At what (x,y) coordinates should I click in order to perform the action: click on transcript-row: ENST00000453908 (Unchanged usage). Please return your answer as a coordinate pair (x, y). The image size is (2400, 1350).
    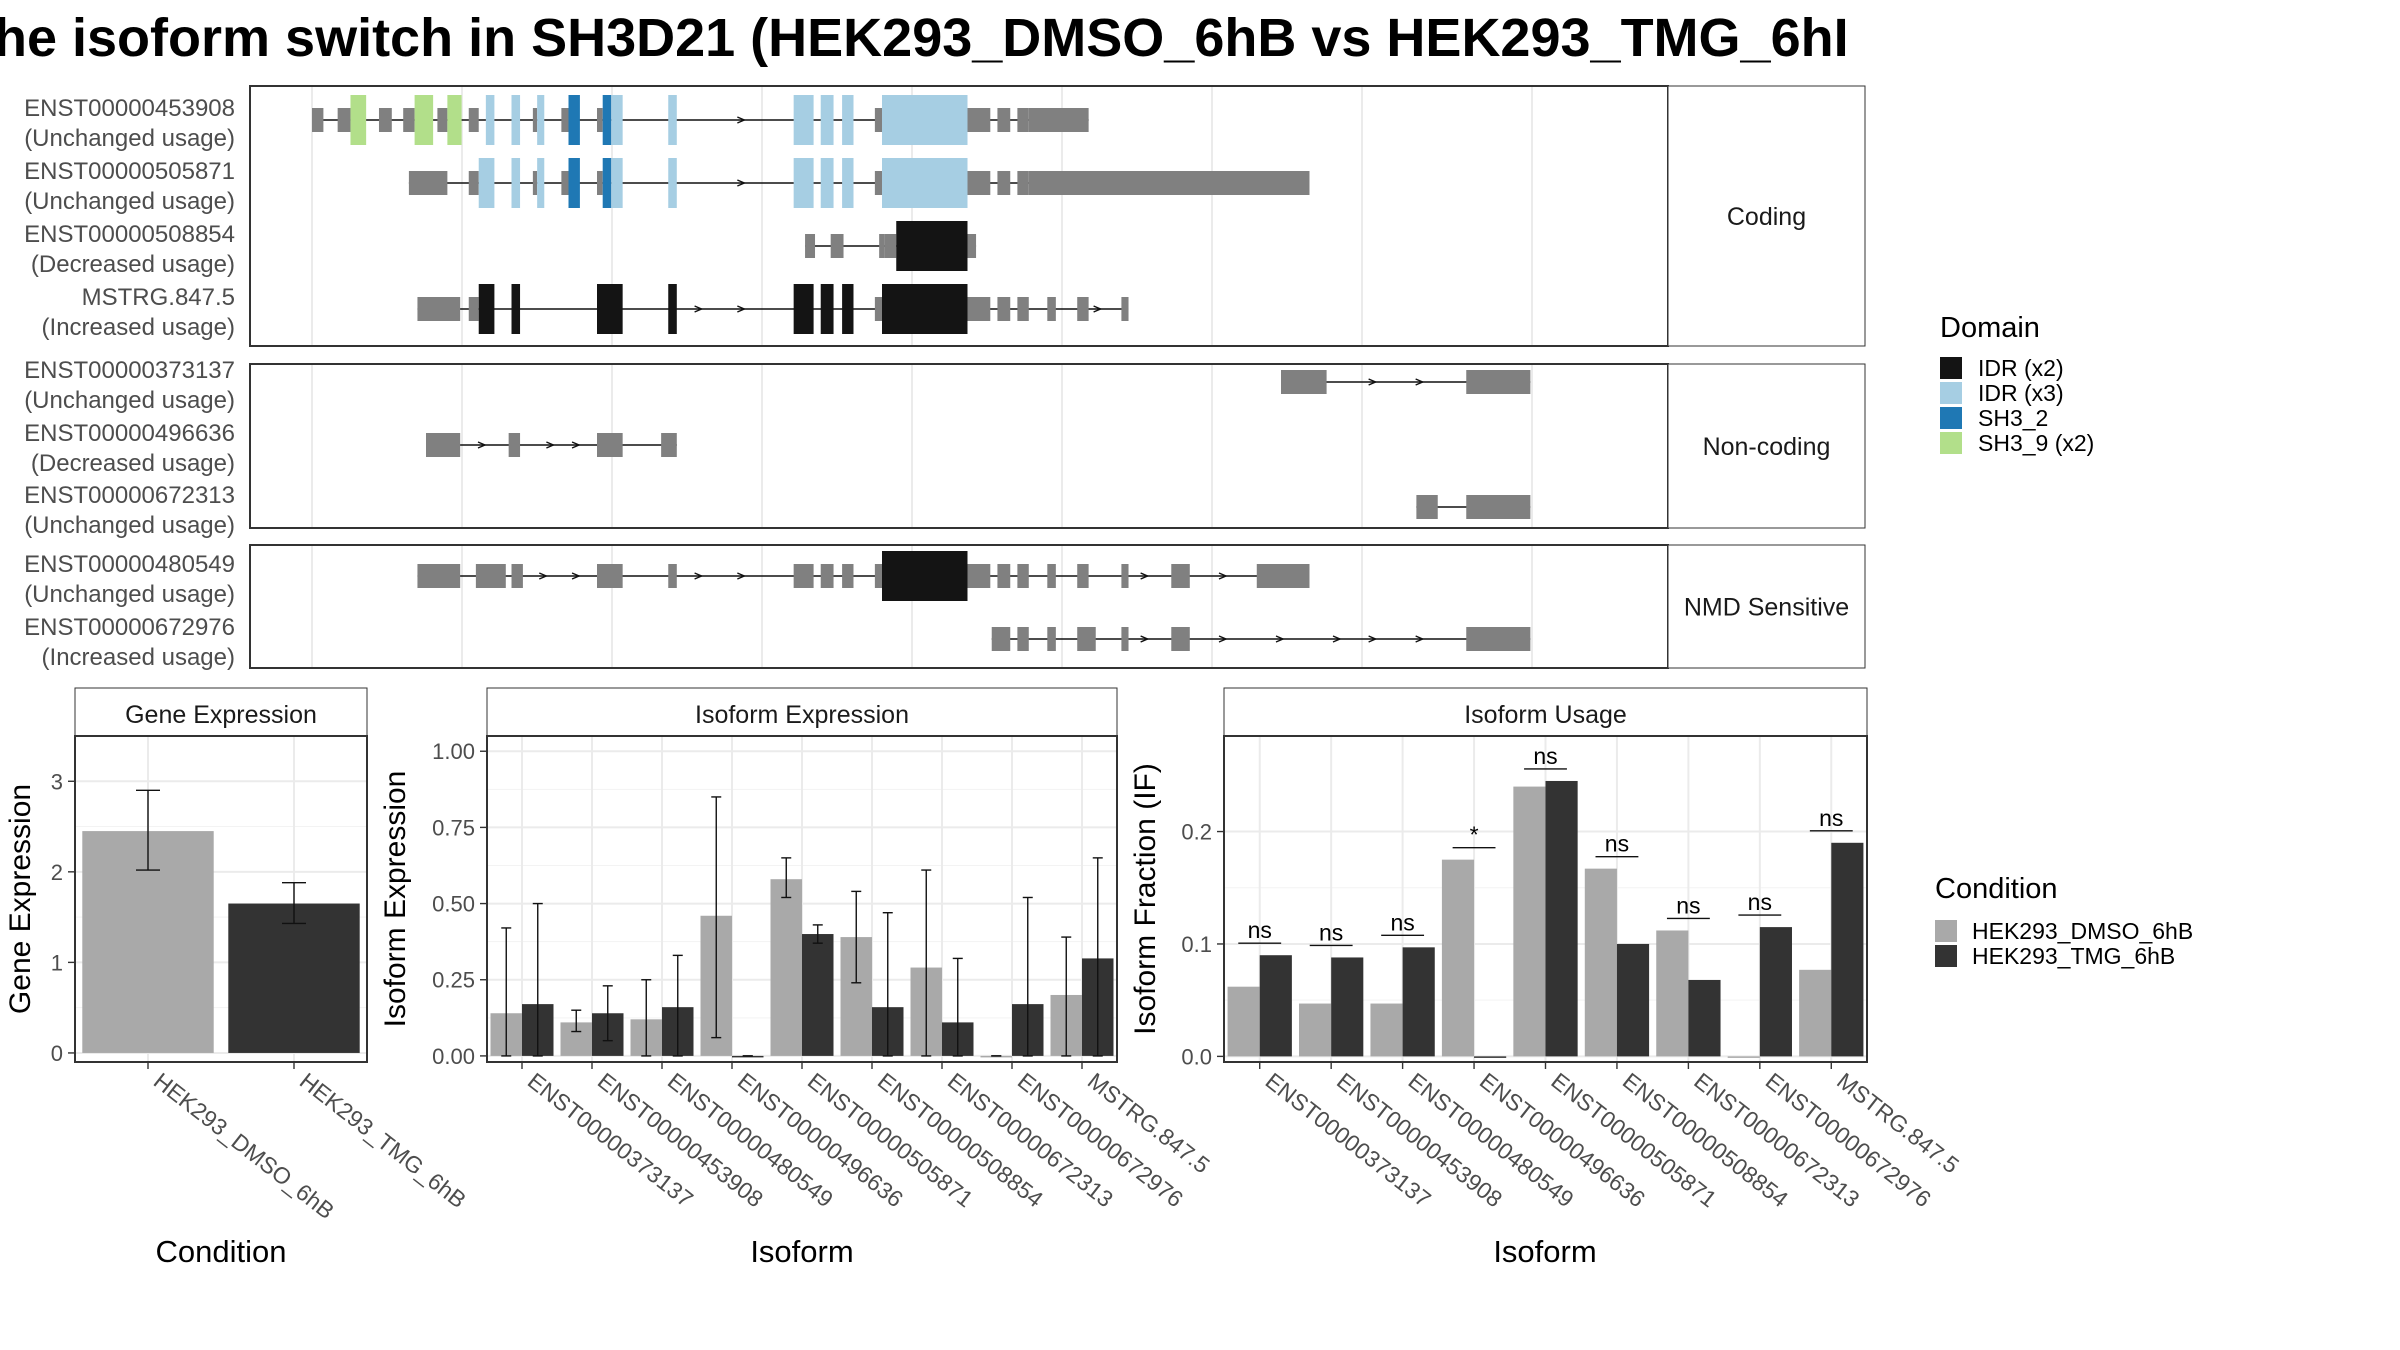
    Looking at the image, I should click on (556, 123).